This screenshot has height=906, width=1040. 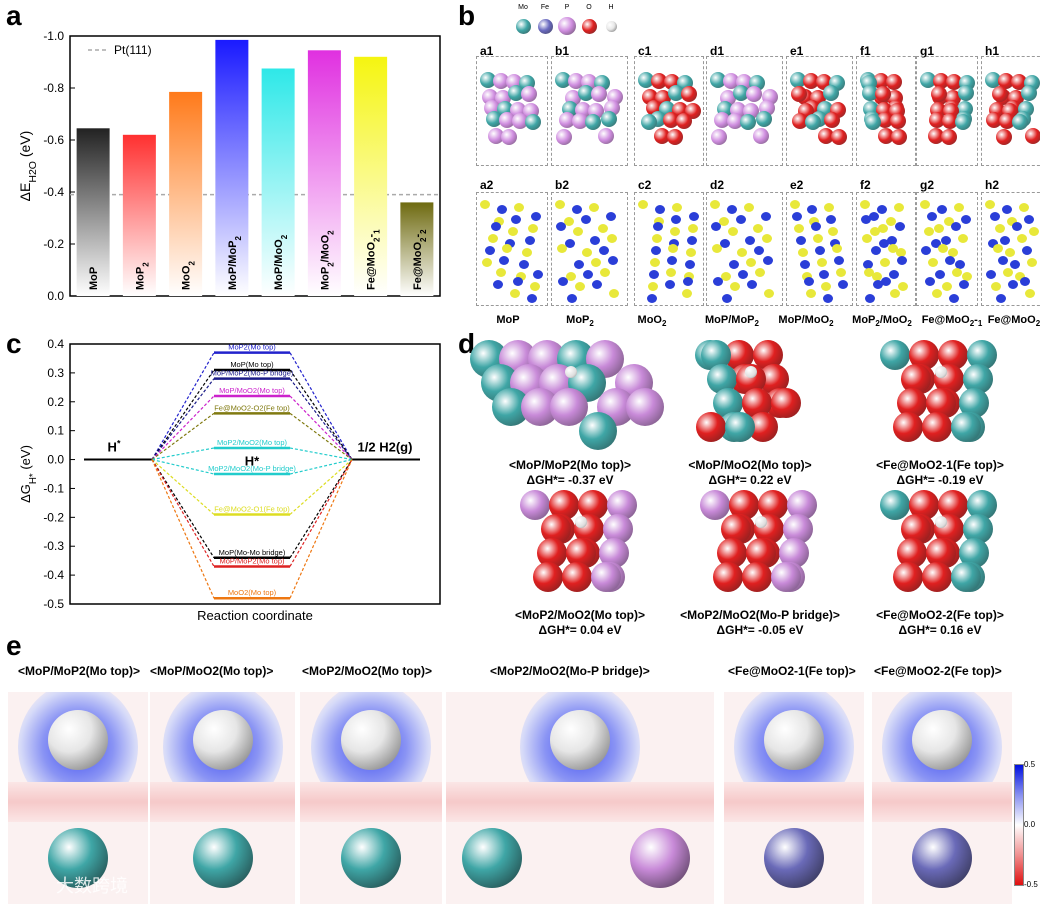 What do you see at coordinates (327, 260) in the screenshot?
I see `bar-label: MoP2/MoO2` at bounding box center [327, 260].